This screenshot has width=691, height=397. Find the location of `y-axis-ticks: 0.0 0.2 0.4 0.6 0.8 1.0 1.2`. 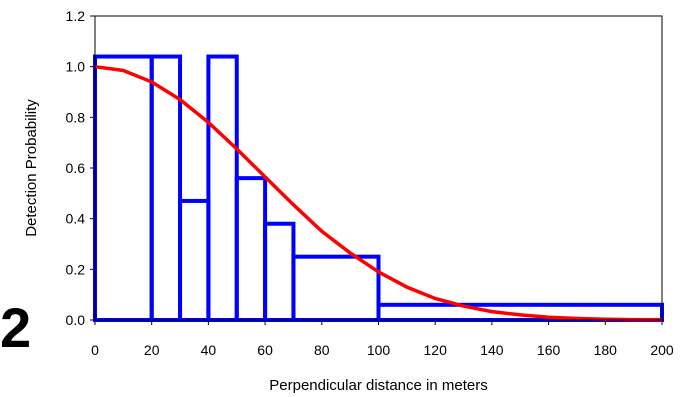

y-axis-ticks: 0.0 0.2 0.4 0.6 0.8 1.0 1.2 is located at coordinates (80, 168).